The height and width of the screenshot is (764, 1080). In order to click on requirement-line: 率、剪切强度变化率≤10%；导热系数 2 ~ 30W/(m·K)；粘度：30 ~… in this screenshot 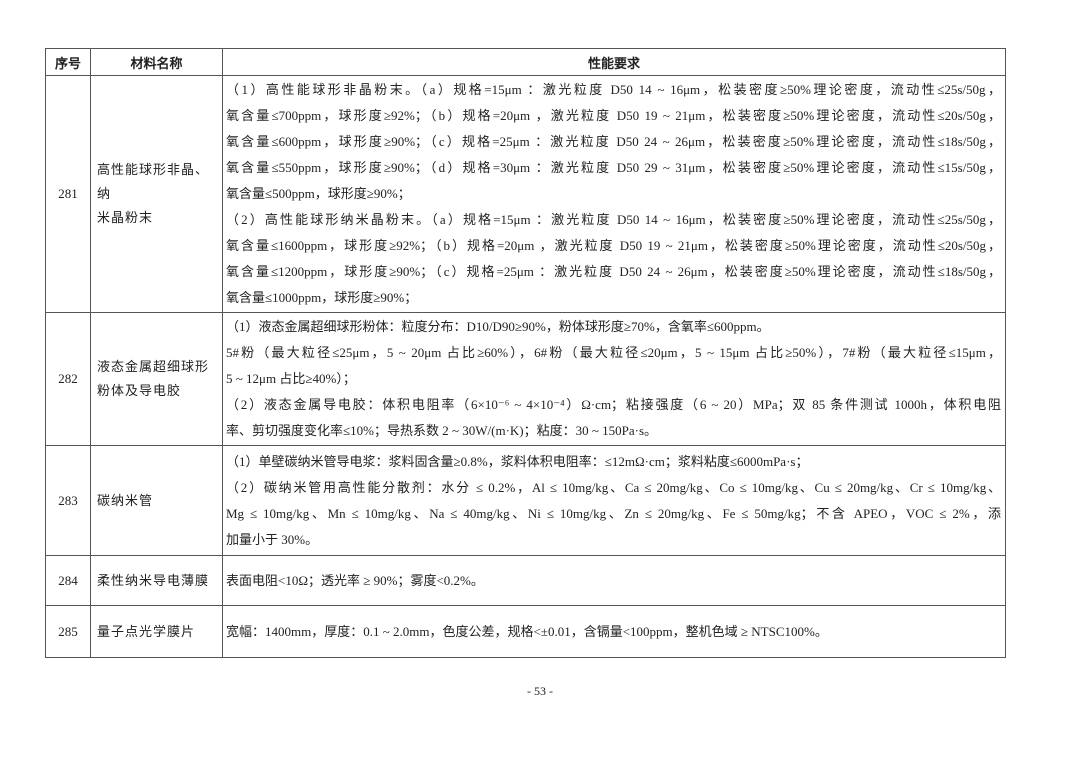, I will do `click(442, 430)`.